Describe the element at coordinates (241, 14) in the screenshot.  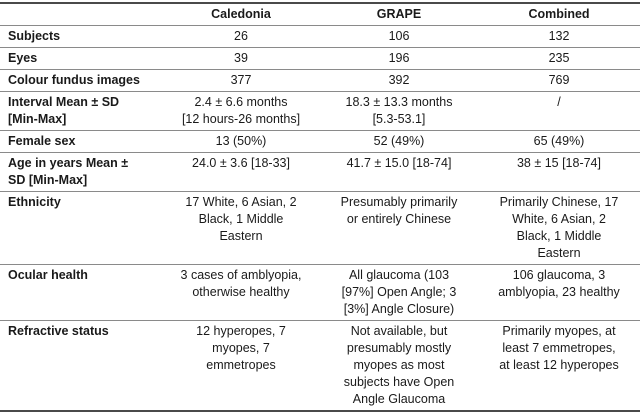
I see `column-header-caledonia: Caledonia` at that location.